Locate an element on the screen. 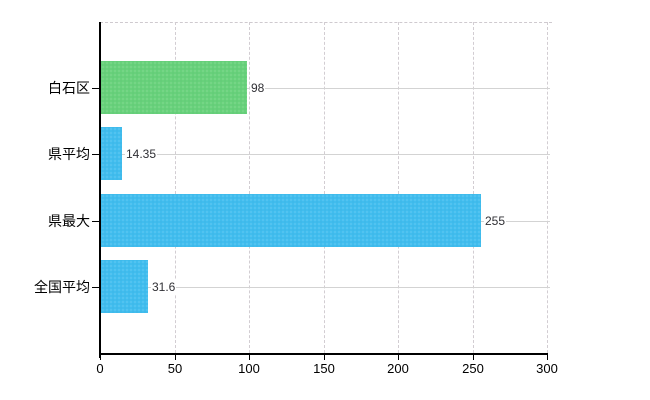 The image size is (650, 400). x-tick-label: 100 is located at coordinates (249, 368).